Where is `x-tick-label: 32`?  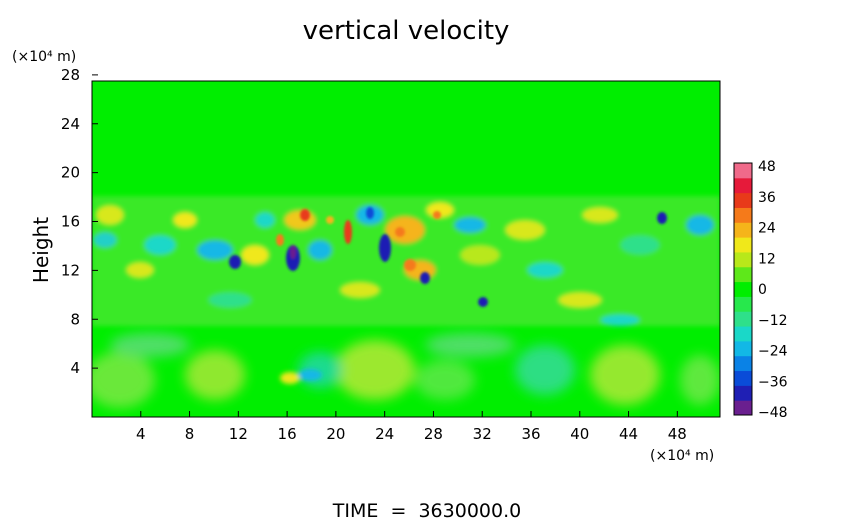 x-tick-label: 32 is located at coordinates (482, 434).